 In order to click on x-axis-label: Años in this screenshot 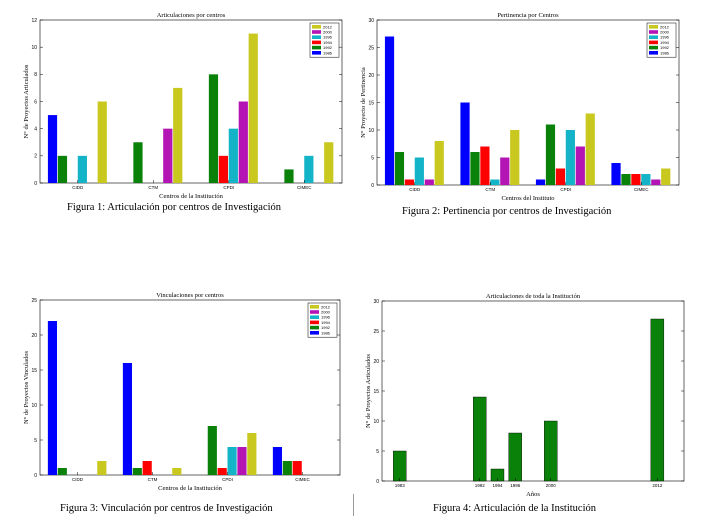, I will do `click(533, 494)`.